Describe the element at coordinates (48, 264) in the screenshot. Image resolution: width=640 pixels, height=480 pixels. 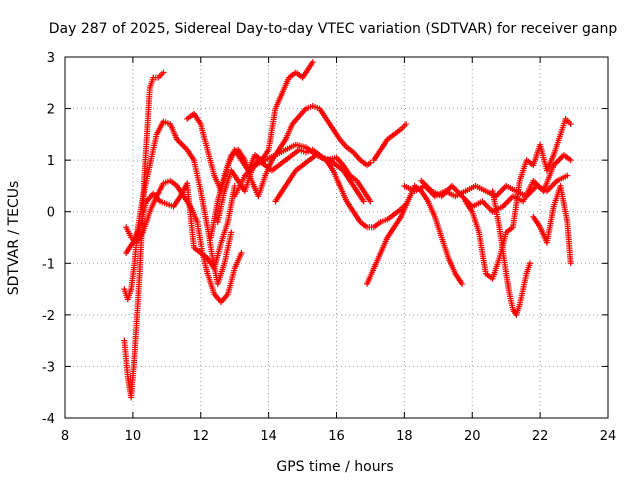
I see `y-tick-label: -1` at that location.